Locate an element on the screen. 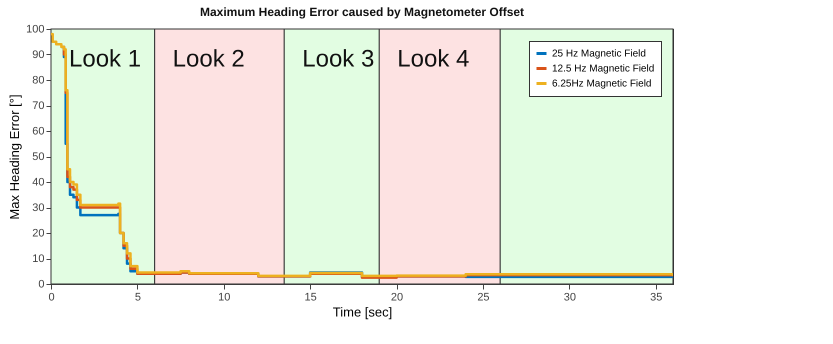 The image size is (833, 344). x-tick-label: 30 is located at coordinates (570, 298).